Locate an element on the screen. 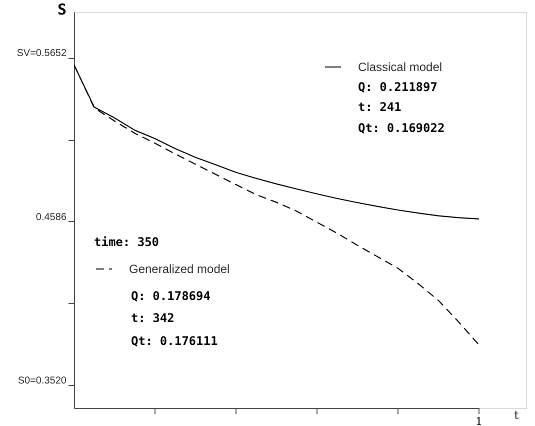 The height and width of the screenshot is (426, 535). x-axis-title: t is located at coordinates (516, 415).